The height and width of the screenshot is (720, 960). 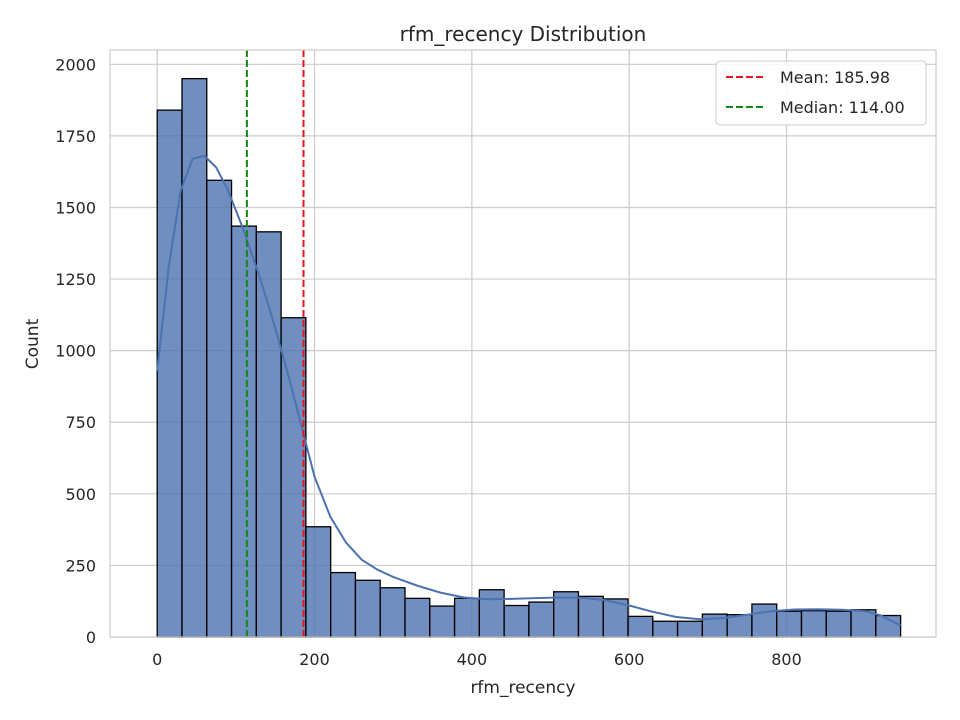 What do you see at coordinates (33, 343) in the screenshot?
I see `y-axis-label: Count` at bounding box center [33, 343].